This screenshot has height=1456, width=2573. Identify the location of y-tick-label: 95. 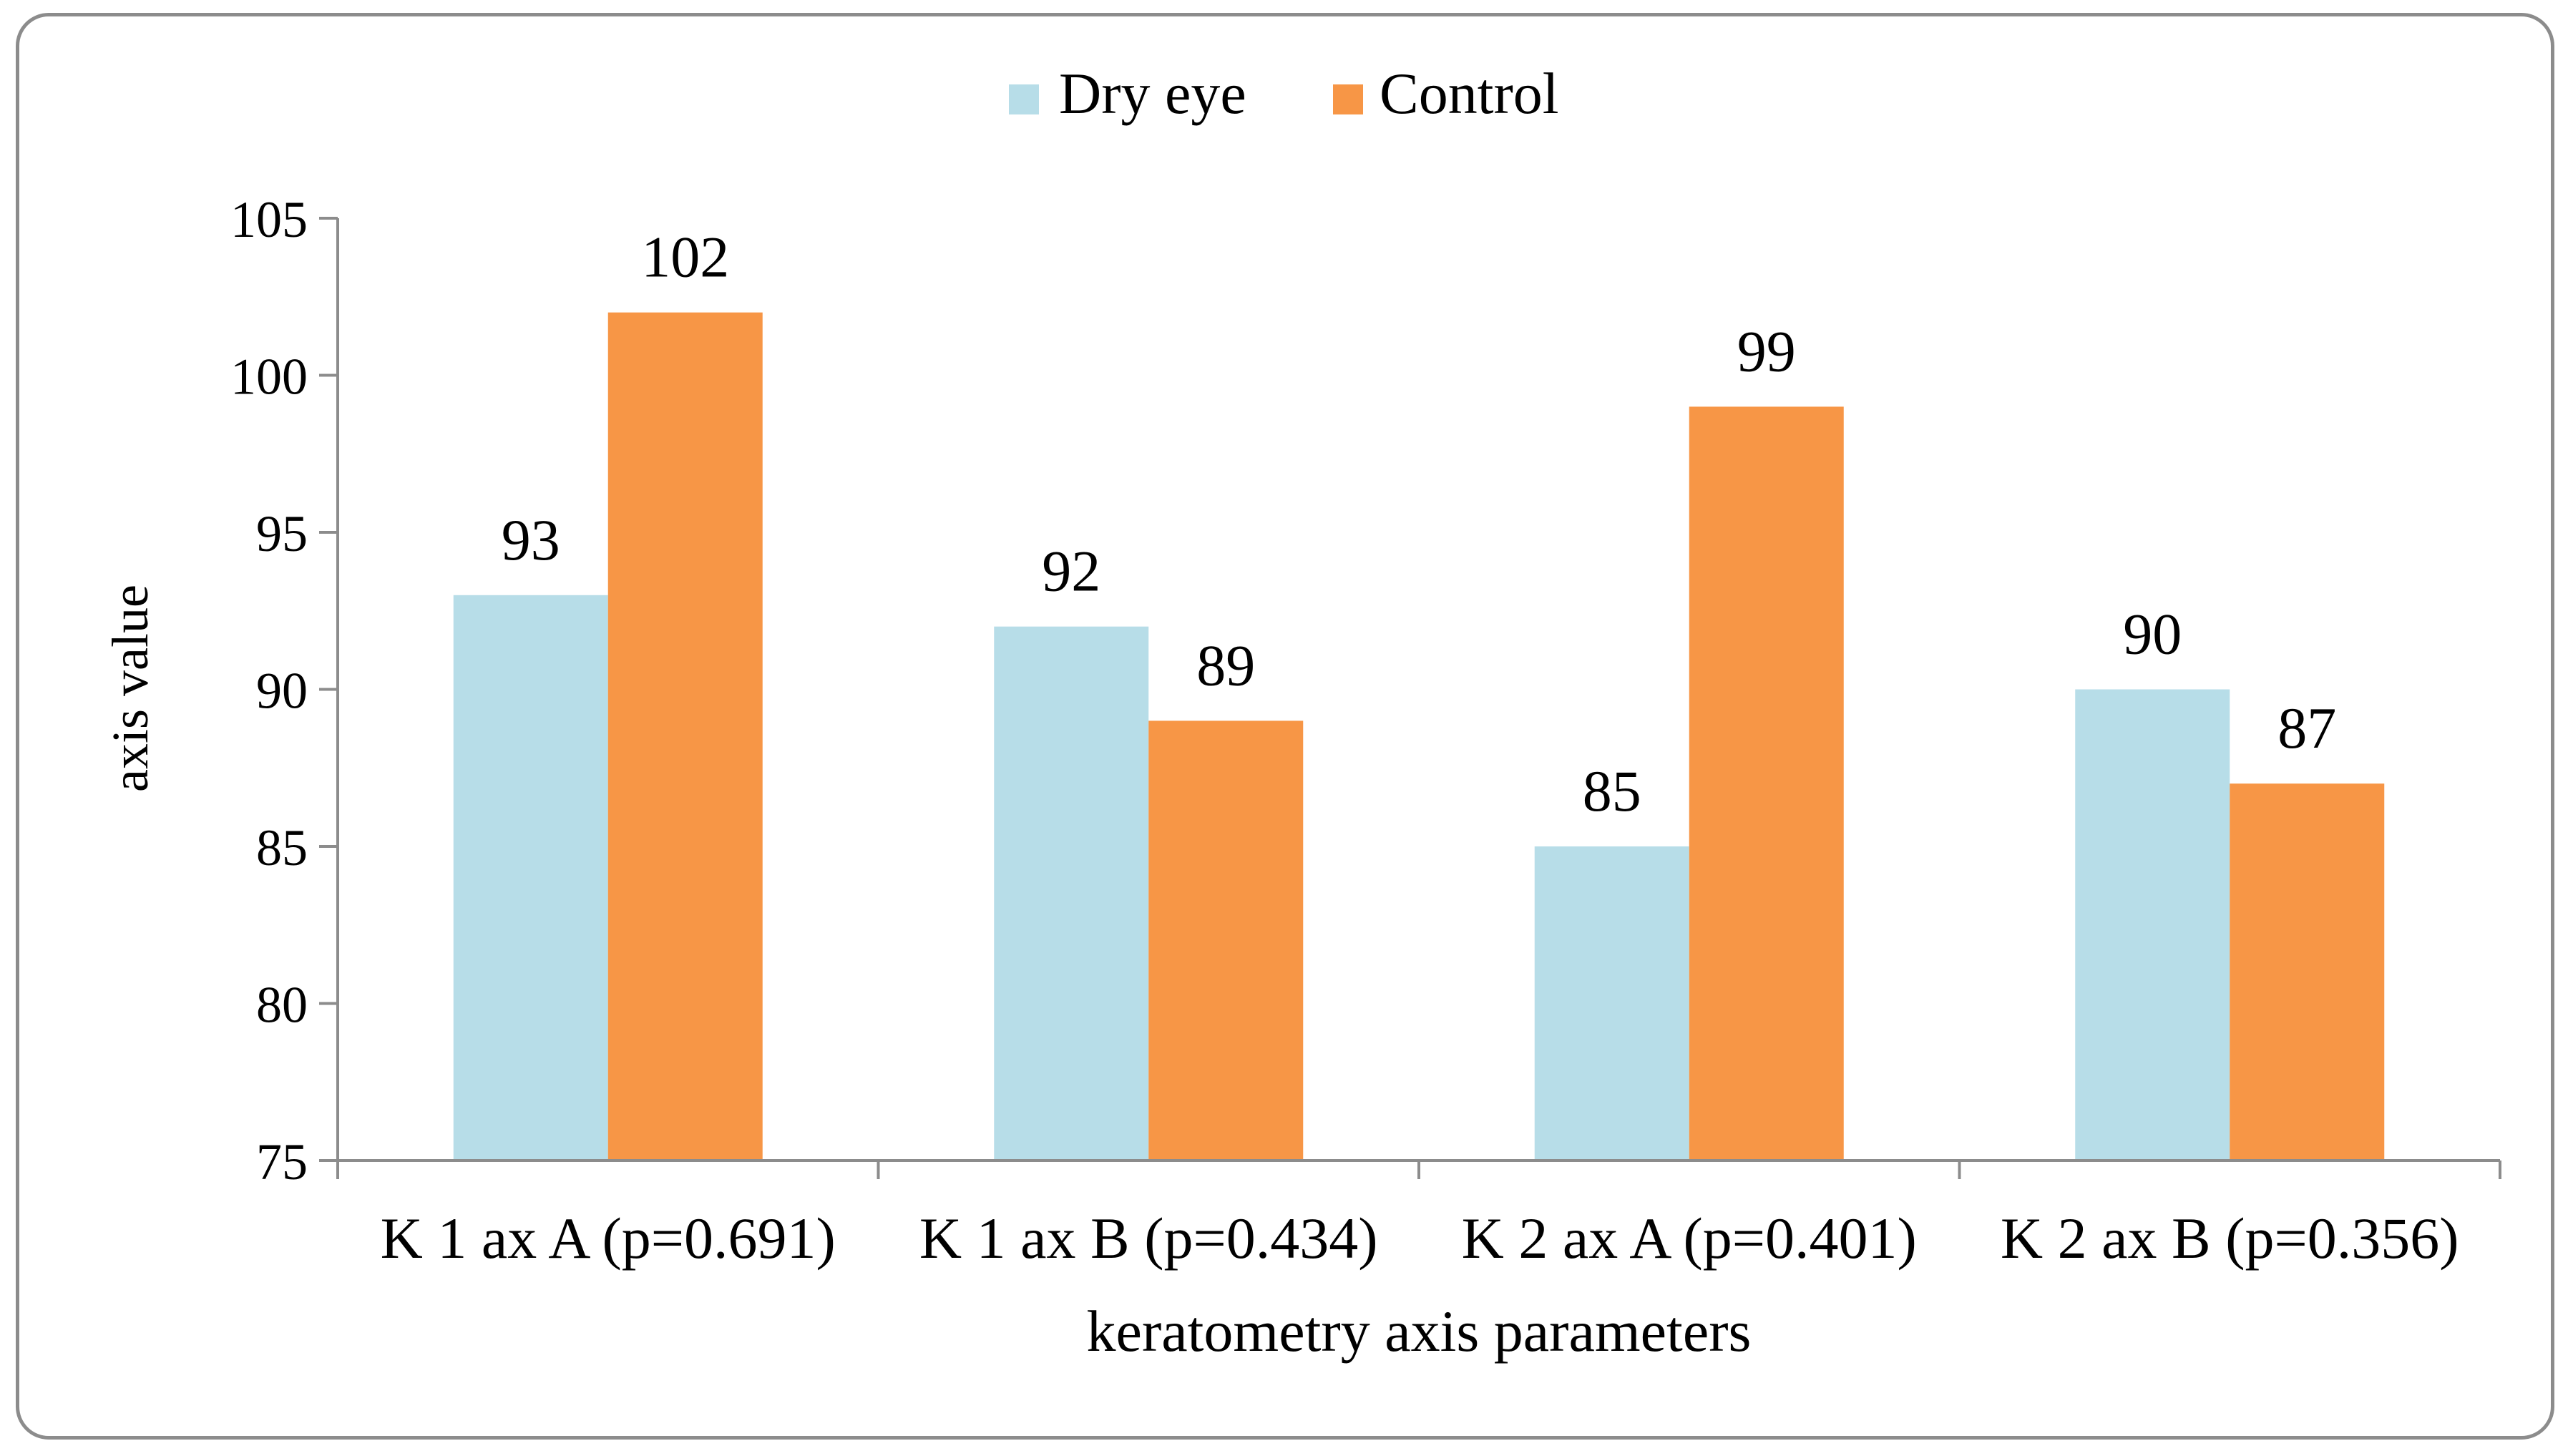
(282, 533).